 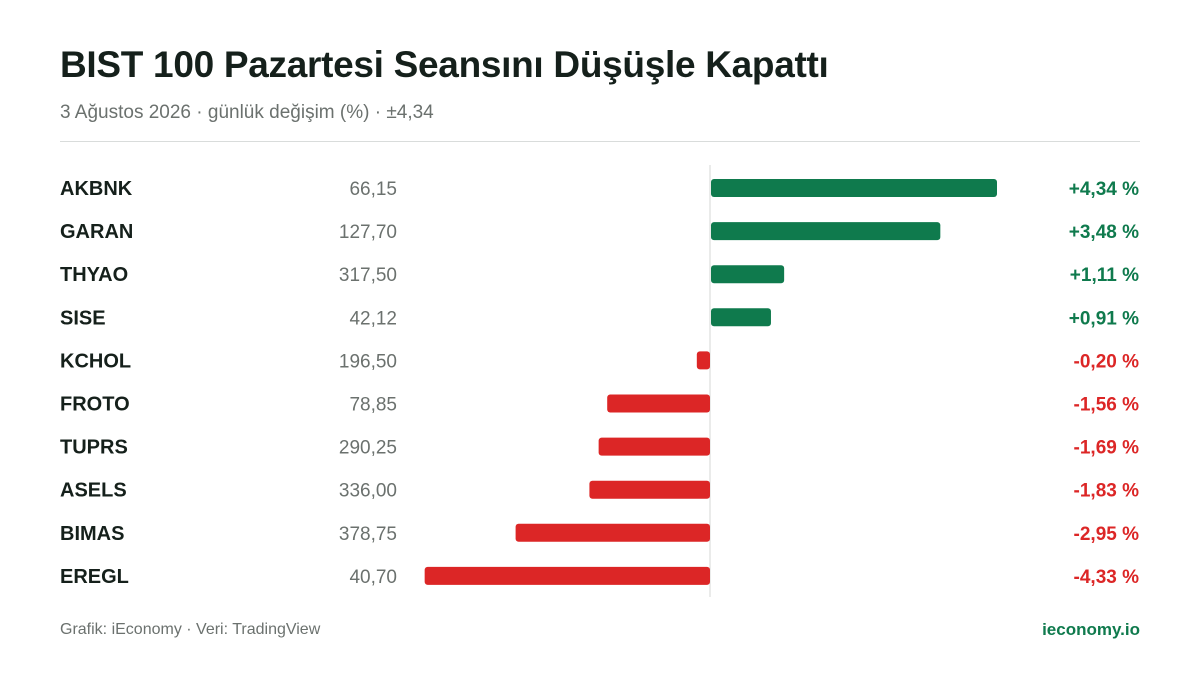 I want to click on price-label: 40,70, so click(x=373, y=577).